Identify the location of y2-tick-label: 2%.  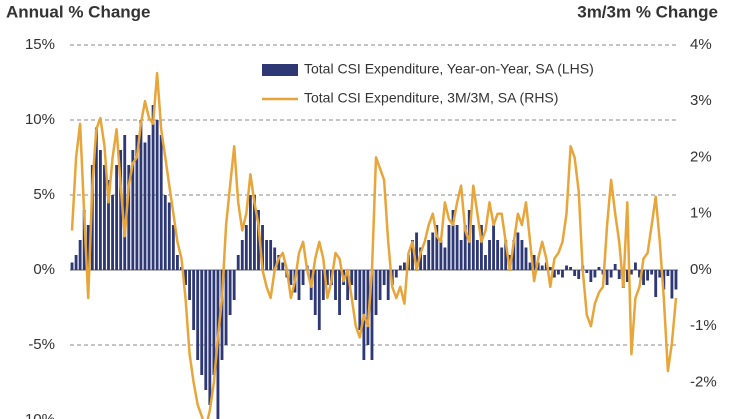
(701, 156).